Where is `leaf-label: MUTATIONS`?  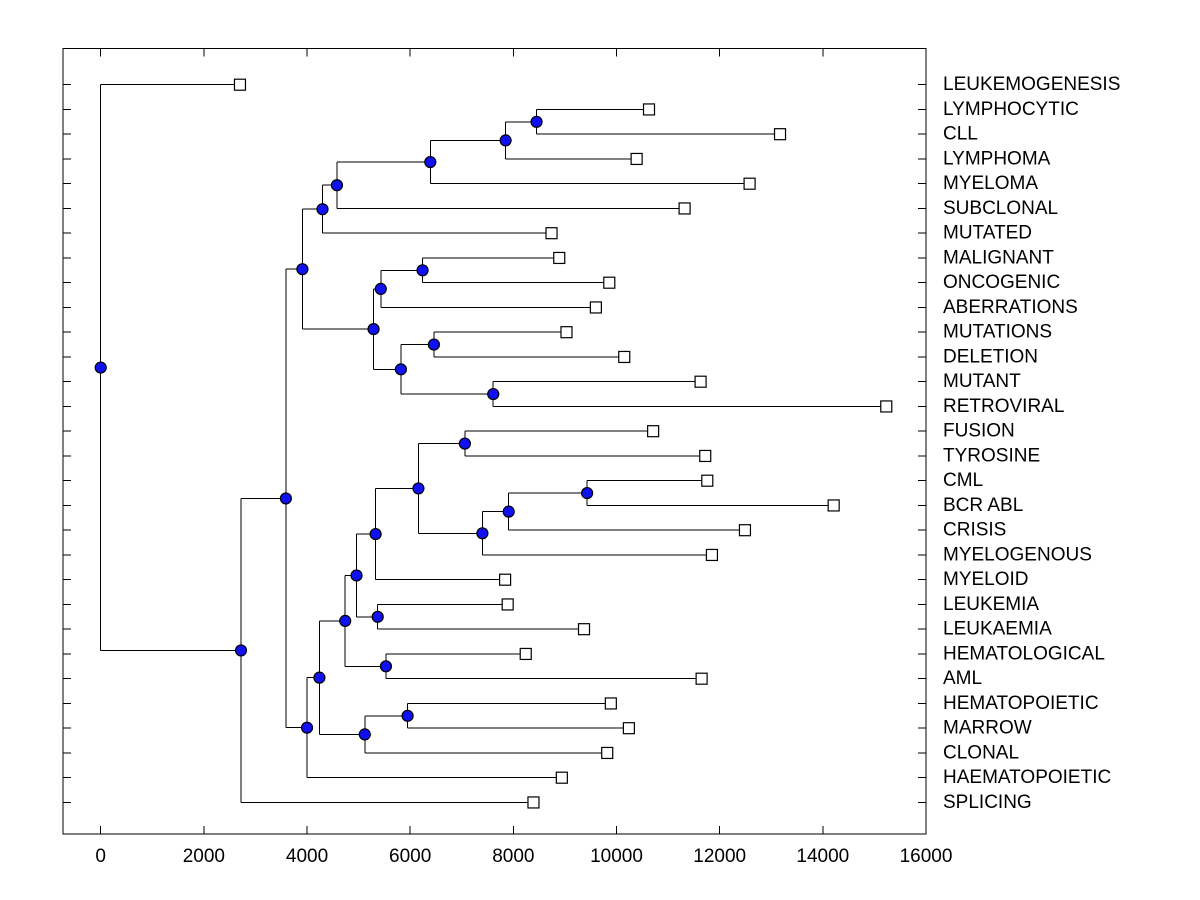 leaf-label: MUTATIONS is located at coordinates (997, 332).